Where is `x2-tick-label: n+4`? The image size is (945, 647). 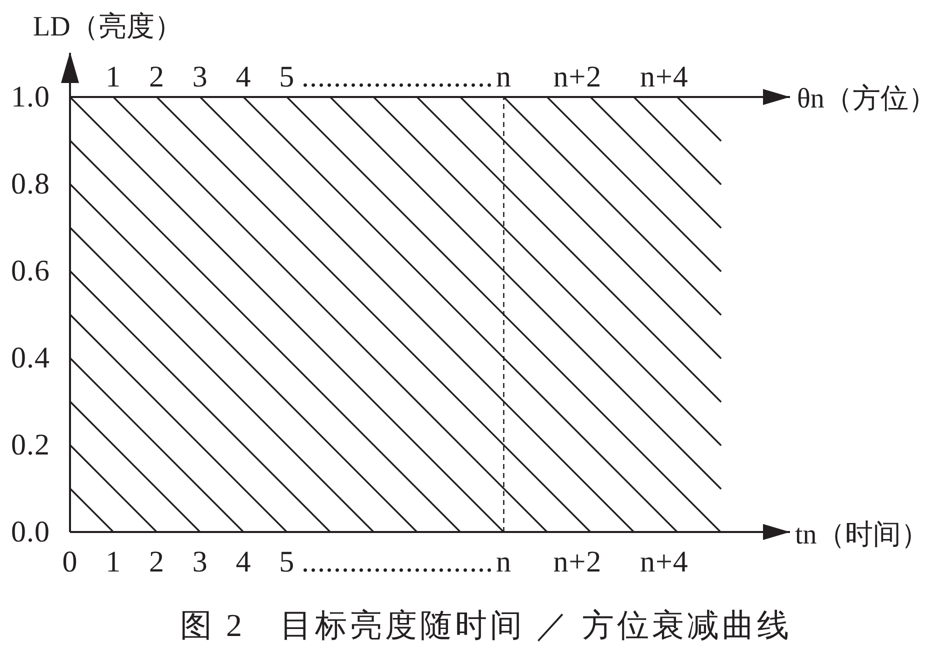 x2-tick-label: n+4 is located at coordinates (664, 77).